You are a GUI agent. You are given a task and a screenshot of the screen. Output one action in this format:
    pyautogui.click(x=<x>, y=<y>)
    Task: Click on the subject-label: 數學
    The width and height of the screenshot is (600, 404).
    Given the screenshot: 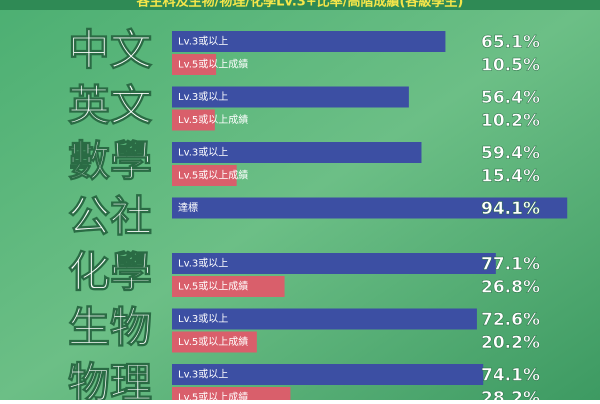 What is the action you would take?
    pyautogui.click(x=110, y=161)
    